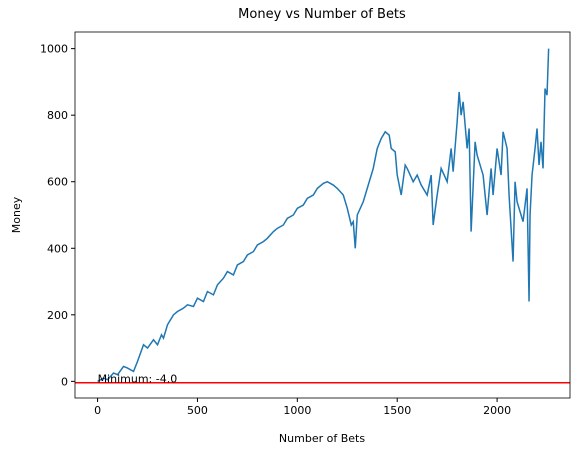 Image resolution: width=580 pixels, height=453 pixels. I want to click on y-tick-label: 600, so click(57, 182).